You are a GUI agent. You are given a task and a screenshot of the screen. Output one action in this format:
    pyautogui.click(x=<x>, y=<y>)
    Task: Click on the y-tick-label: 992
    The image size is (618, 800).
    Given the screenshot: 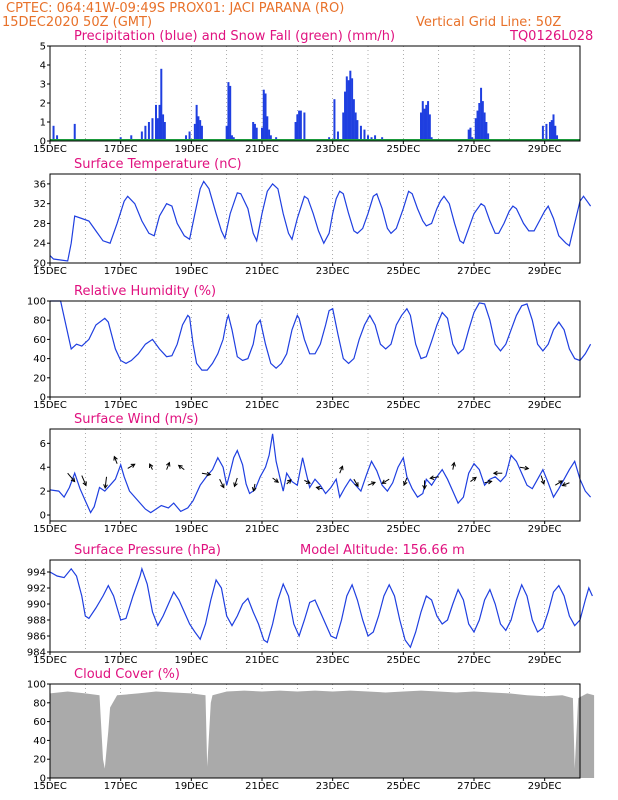 What is the action you would take?
    pyautogui.click(x=36, y=589)
    